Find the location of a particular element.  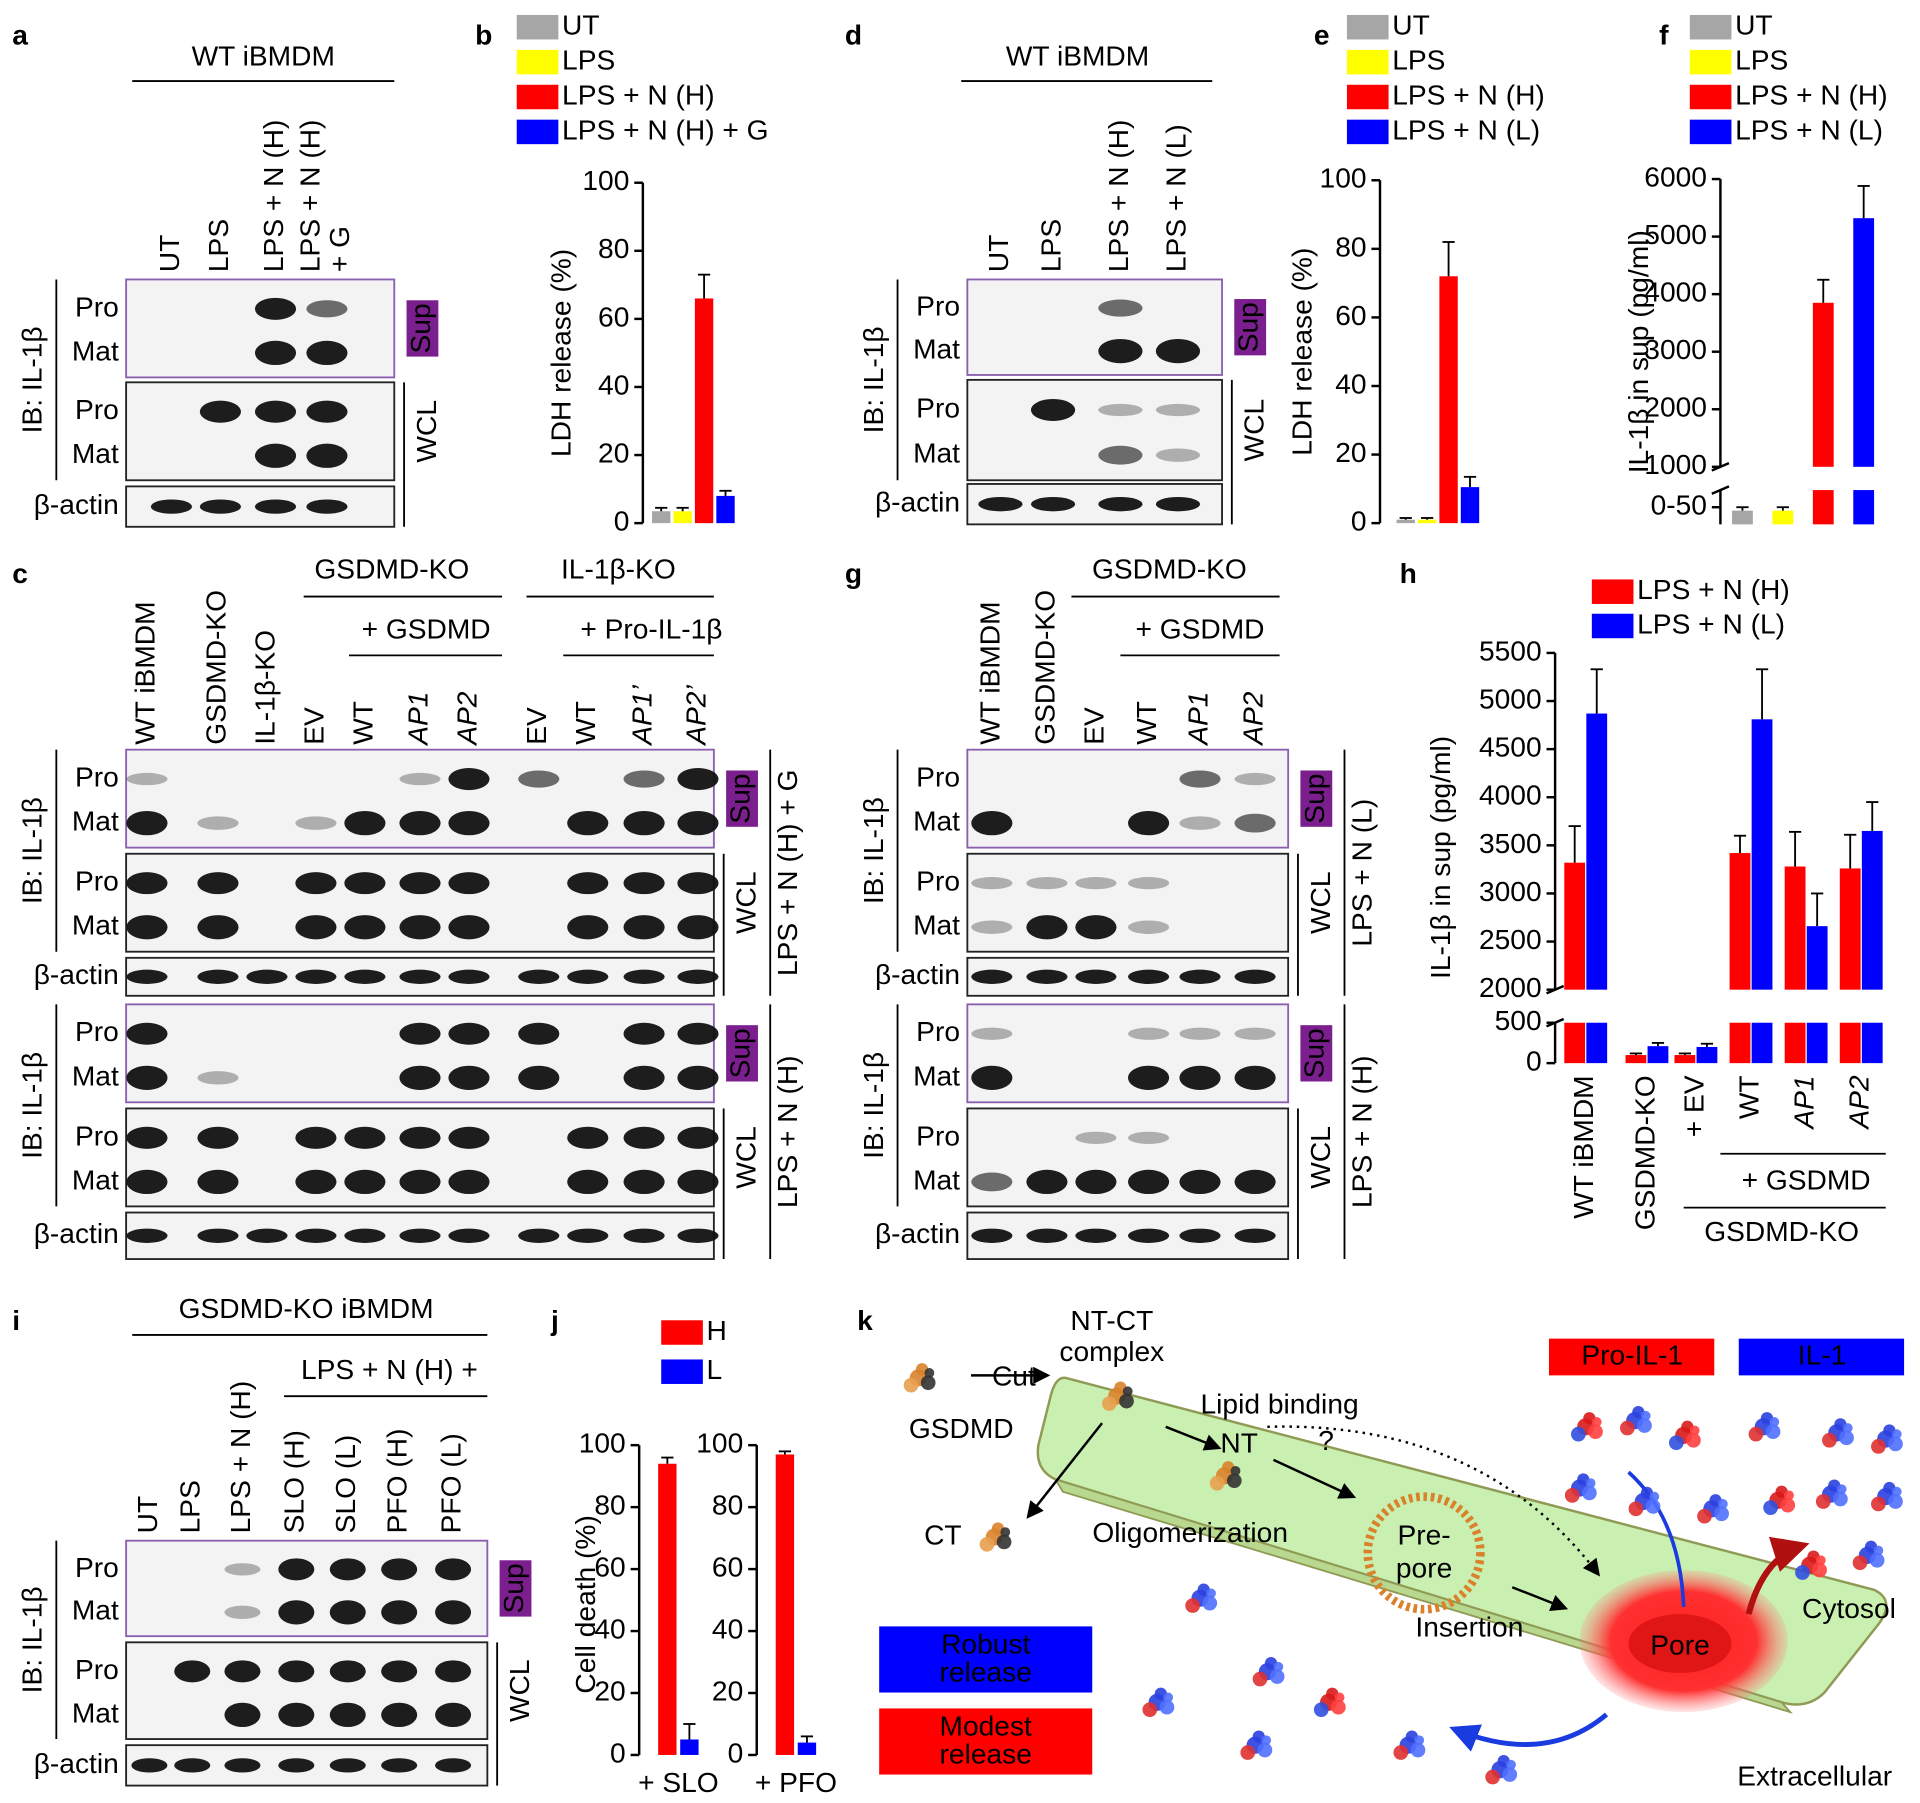

y-tick-label: 4000 is located at coordinates (1675, 292).